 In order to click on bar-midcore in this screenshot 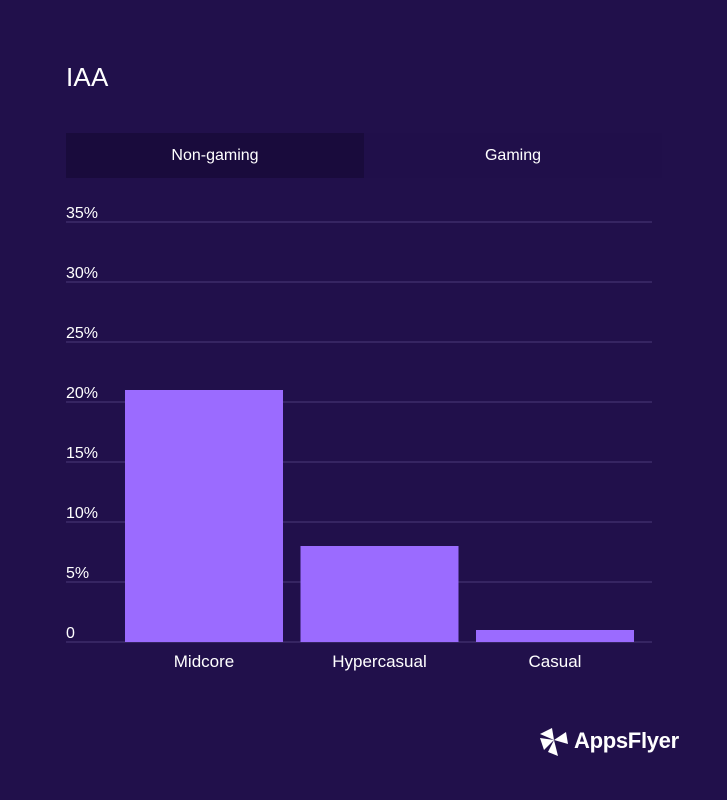, I will do `click(204, 516)`.